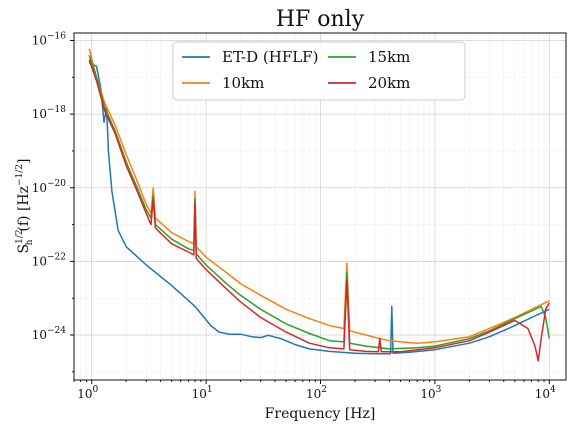  Describe the element at coordinates (24, 161) in the screenshot. I see `y-label-close: ]` at that location.